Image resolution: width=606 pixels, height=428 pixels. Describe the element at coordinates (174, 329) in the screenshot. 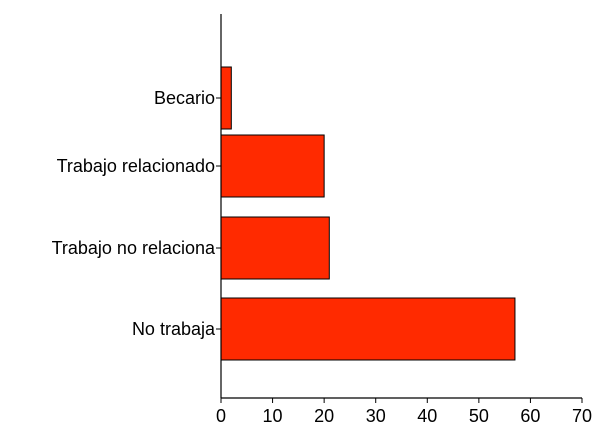

I see `category-label: No trabaja` at that location.